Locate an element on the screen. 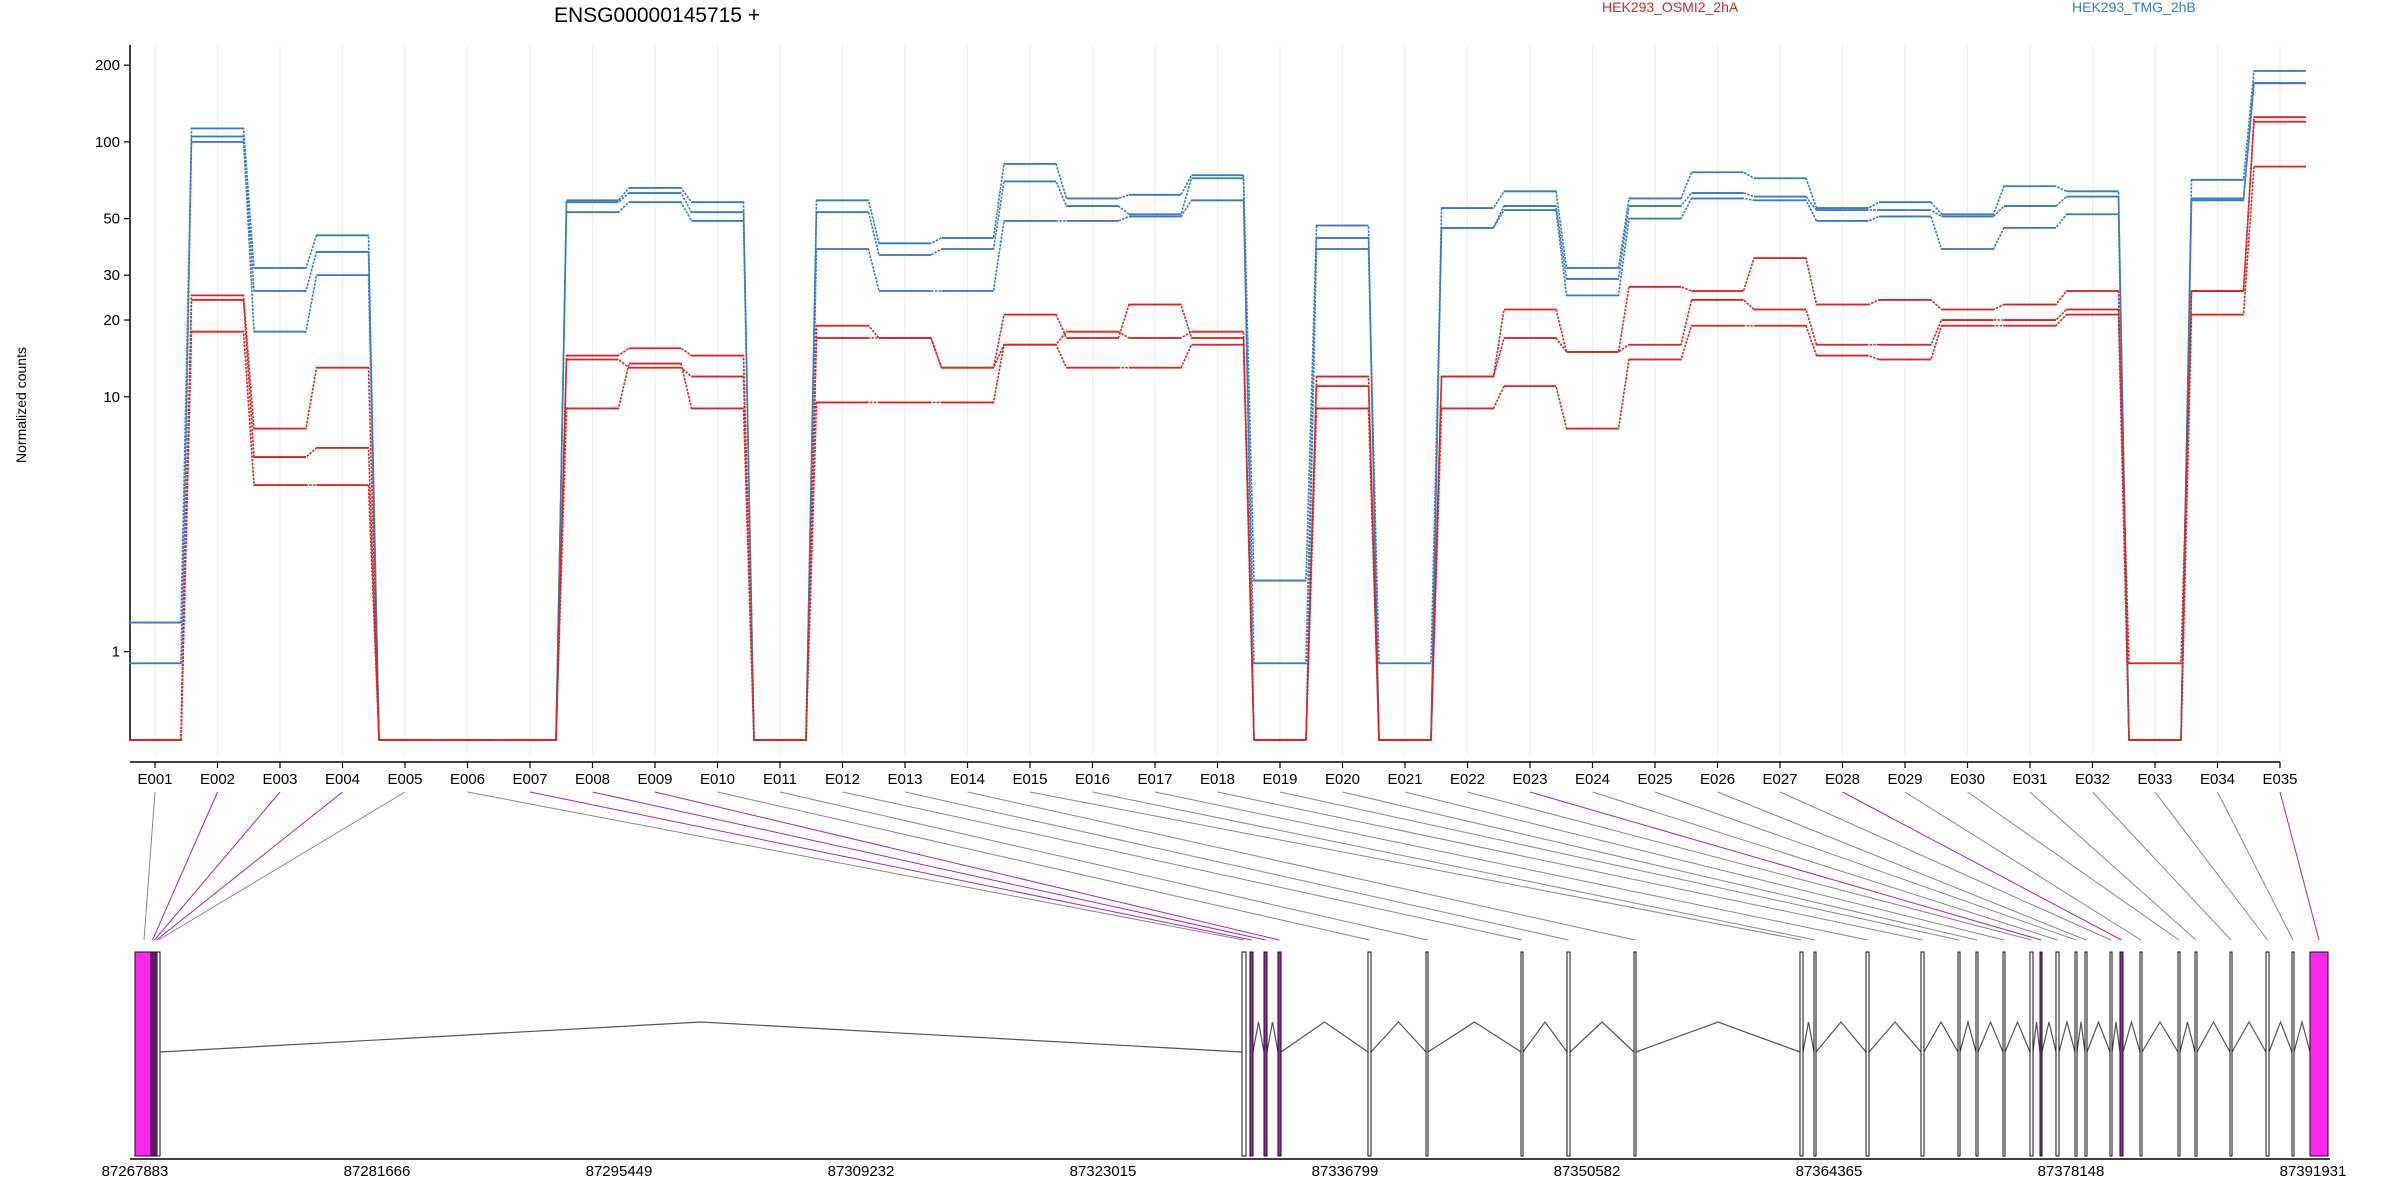 The image size is (2400, 1200). connector-e017 is located at coordinates (1511, 866).